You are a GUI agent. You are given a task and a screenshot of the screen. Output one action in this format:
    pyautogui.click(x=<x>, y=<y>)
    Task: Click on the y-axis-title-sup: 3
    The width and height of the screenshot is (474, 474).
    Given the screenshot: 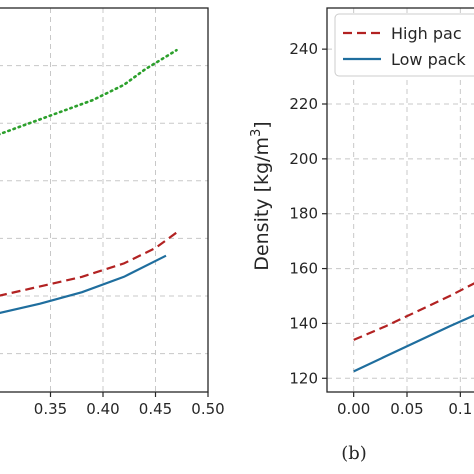 What is the action you would take?
    pyautogui.click(x=256, y=133)
    